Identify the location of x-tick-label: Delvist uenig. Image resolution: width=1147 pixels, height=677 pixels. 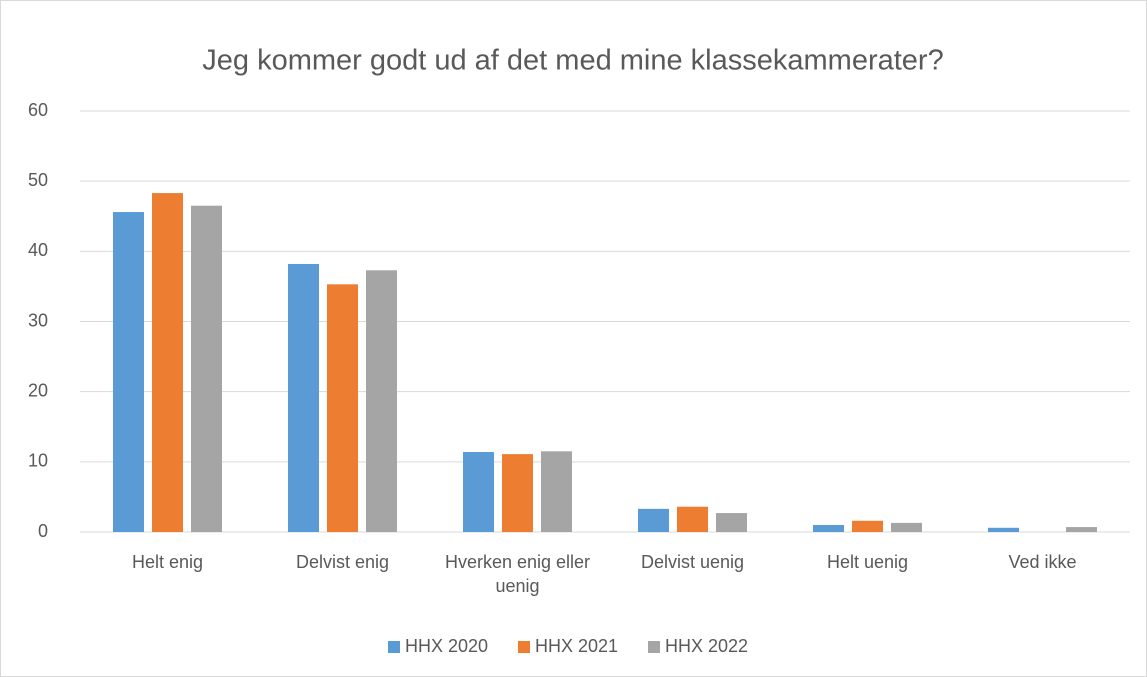
(692, 562).